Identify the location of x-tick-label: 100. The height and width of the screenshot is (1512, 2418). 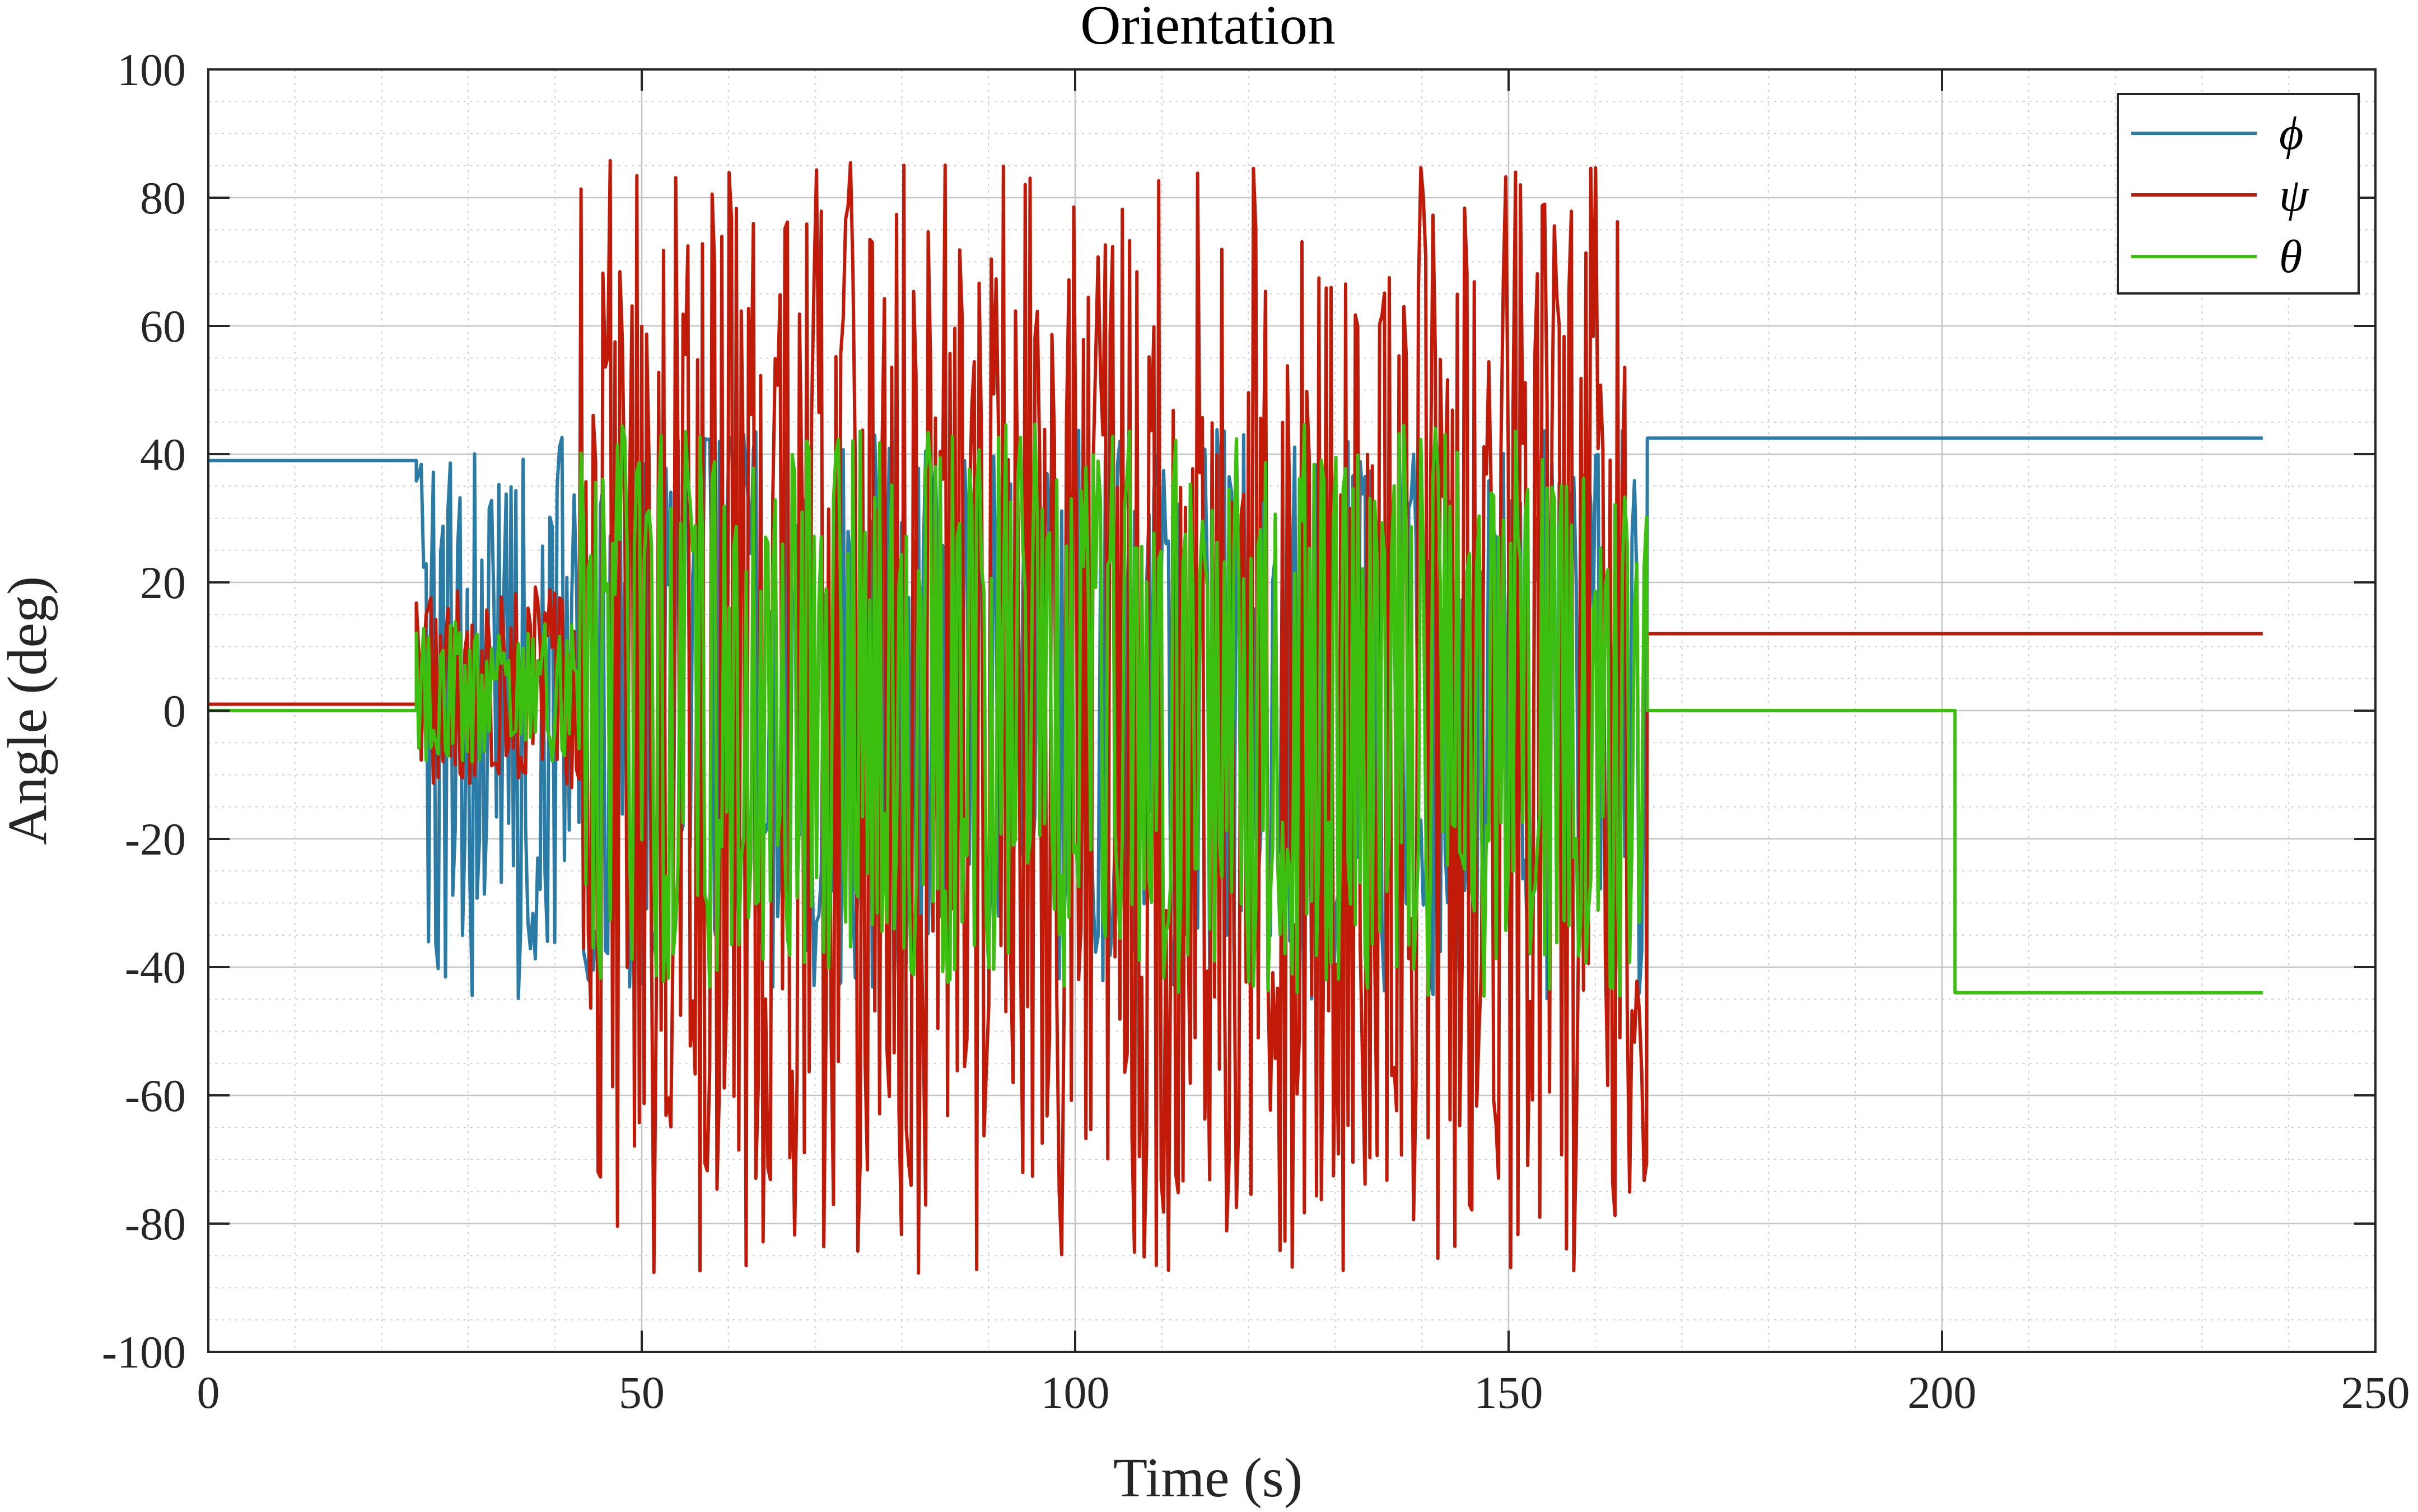
(1075, 1393).